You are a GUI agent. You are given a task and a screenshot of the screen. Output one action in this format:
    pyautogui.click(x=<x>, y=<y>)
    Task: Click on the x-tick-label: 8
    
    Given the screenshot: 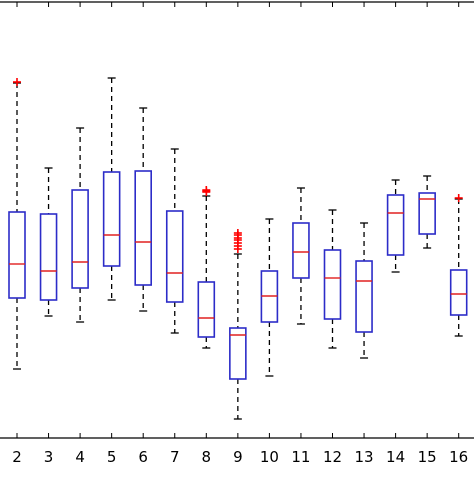 What is the action you would take?
    pyautogui.click(x=207, y=457)
    